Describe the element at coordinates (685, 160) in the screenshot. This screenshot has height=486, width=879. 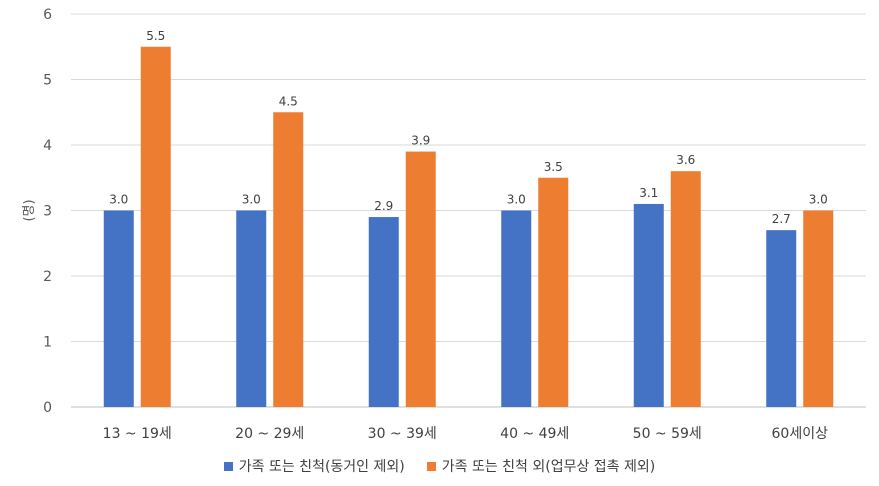
I see `data-label-series-2: 3.6` at that location.